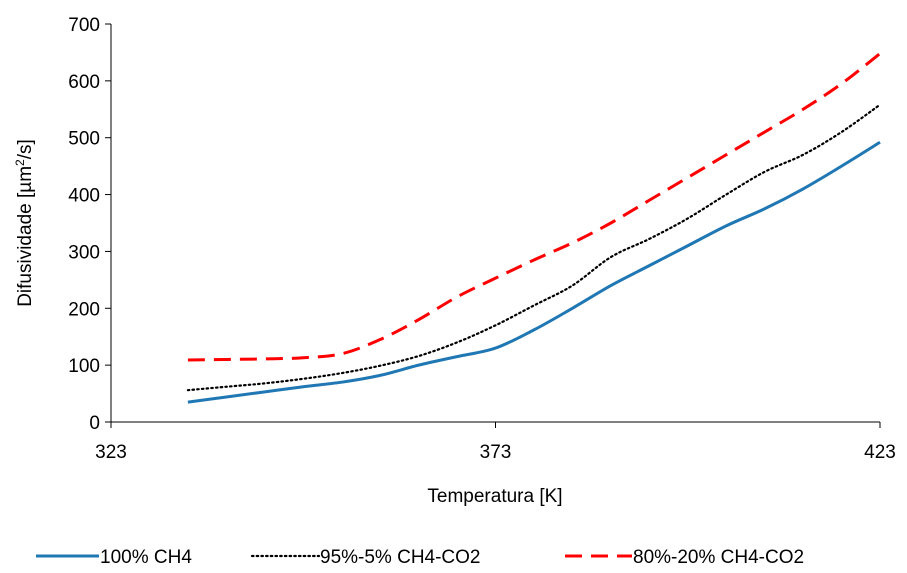 This screenshot has width=907, height=573. I want to click on y-tick-label: 700, so click(84, 25).